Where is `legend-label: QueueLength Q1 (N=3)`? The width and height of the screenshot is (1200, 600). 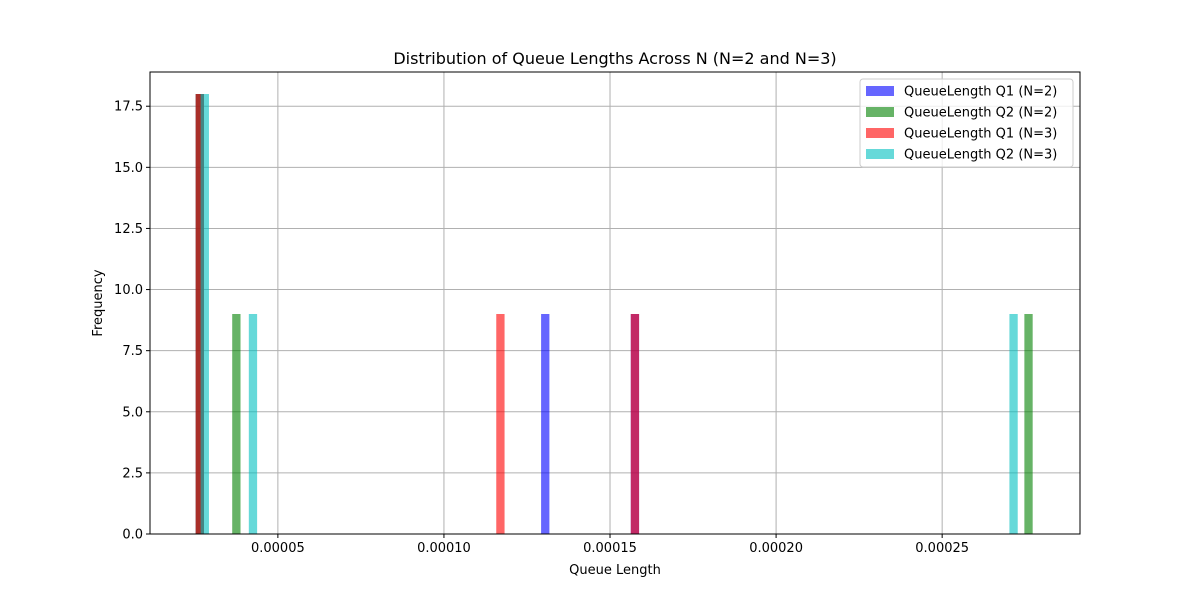
legend-label: QueueLength Q1 (N=3) is located at coordinates (980, 134).